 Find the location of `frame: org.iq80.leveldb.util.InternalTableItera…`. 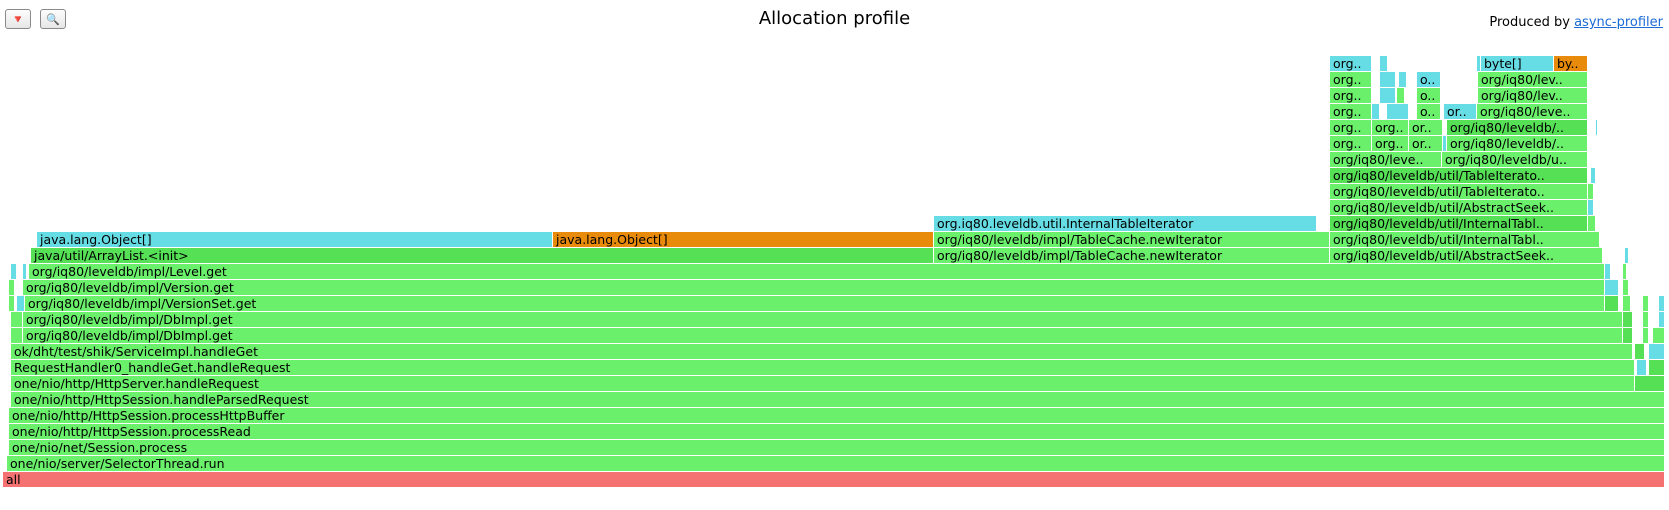

frame: org.iq80.leveldb.util.InternalTableItera… is located at coordinates (1125, 223).